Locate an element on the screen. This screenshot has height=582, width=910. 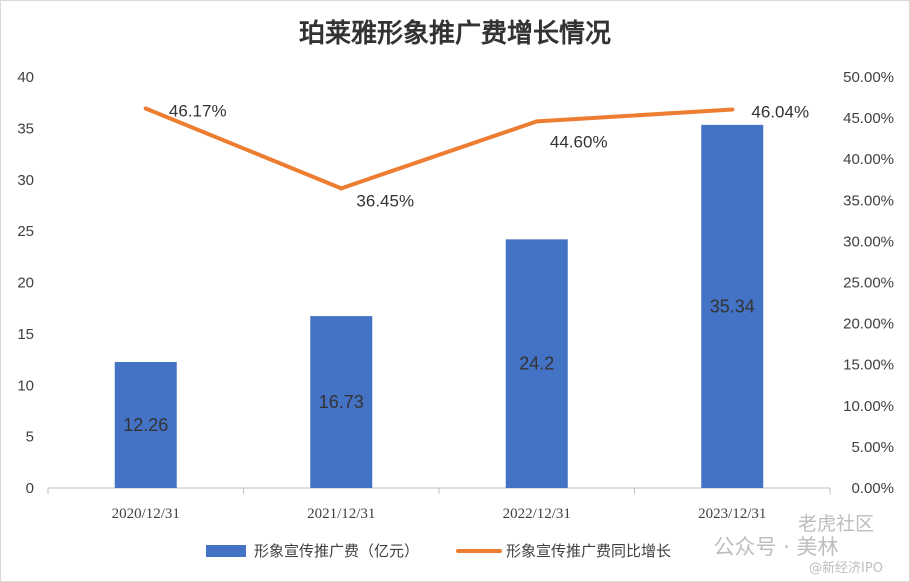
bar-data-label: 12.26 is located at coordinates (145, 425).